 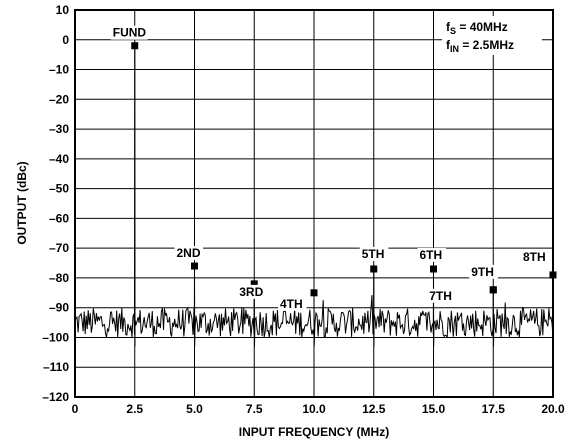 I want to click on y-tick-label: –20, so click(x=59, y=99).